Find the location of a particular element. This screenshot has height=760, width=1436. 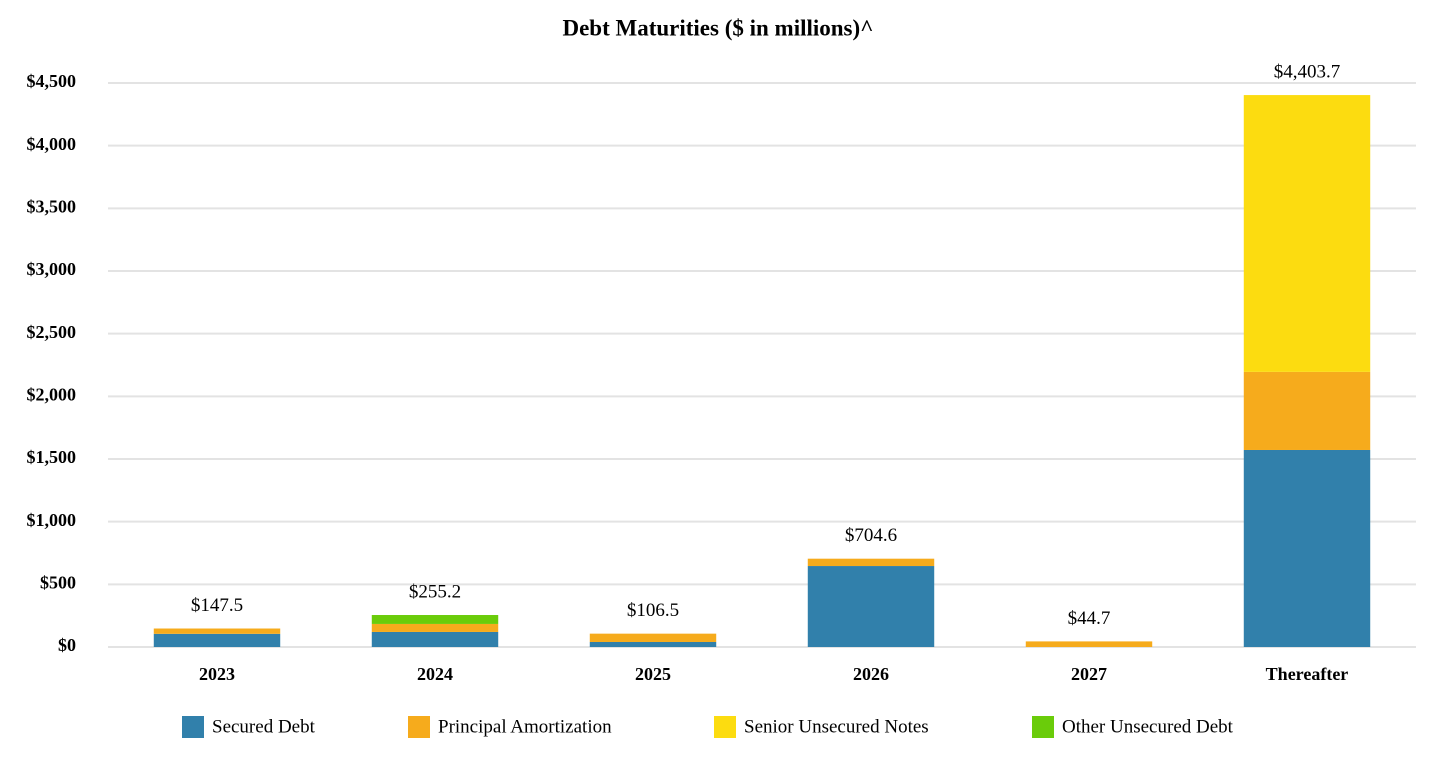

legend-label: Other Unsecured Debt is located at coordinates (1148, 726).